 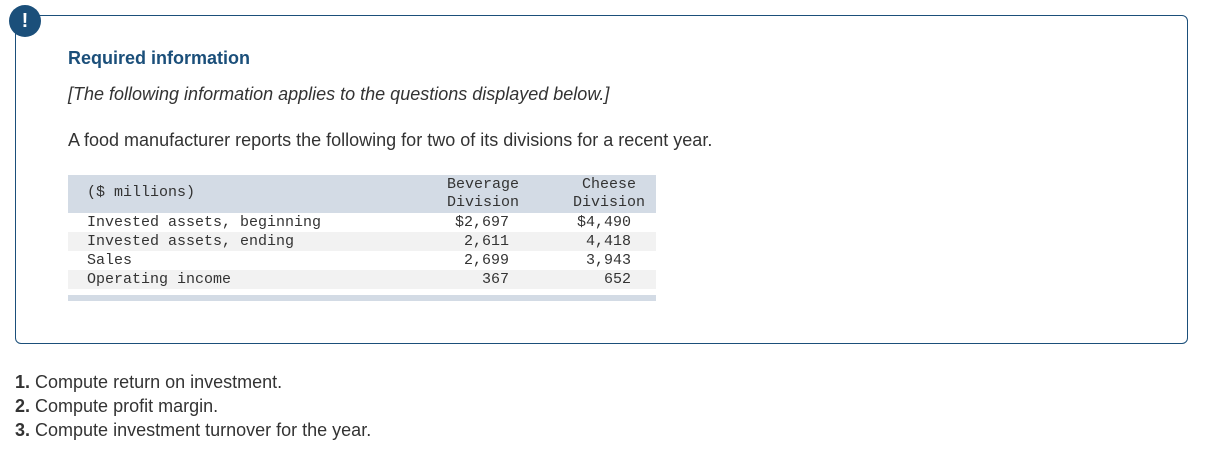 I want to click on header-line: Cheese, so click(x=608, y=184).